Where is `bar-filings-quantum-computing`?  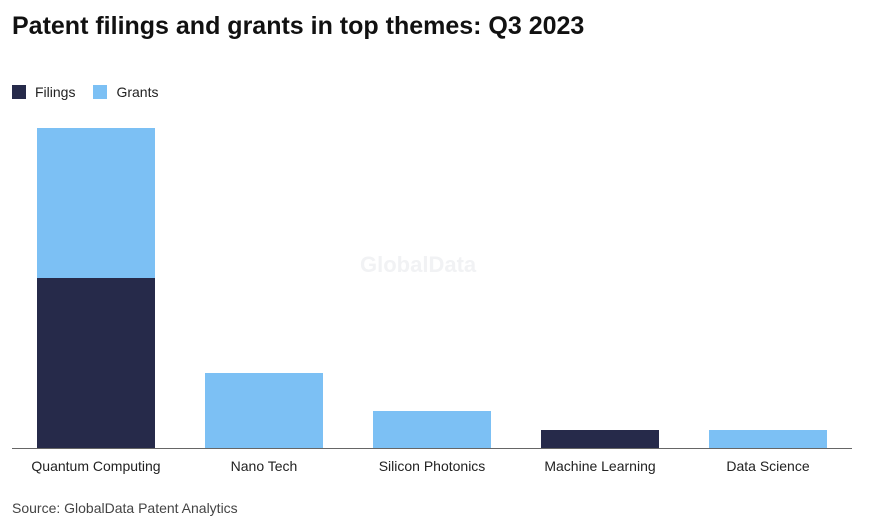 bar-filings-quantum-computing is located at coordinates (96, 363).